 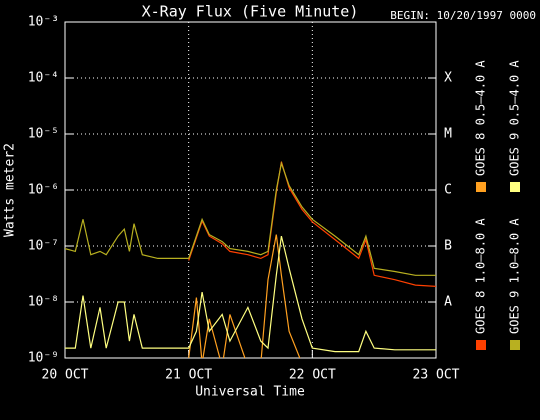 What do you see at coordinates (43, 246) in the screenshot?
I see `y-tick-label: 10⁻⁷` at bounding box center [43, 246].